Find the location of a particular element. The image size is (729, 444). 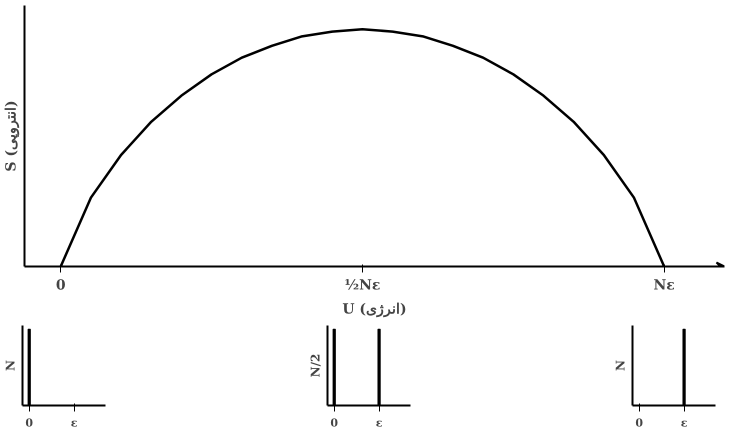

x-tick-label: ½Nε is located at coordinates (362, 286).